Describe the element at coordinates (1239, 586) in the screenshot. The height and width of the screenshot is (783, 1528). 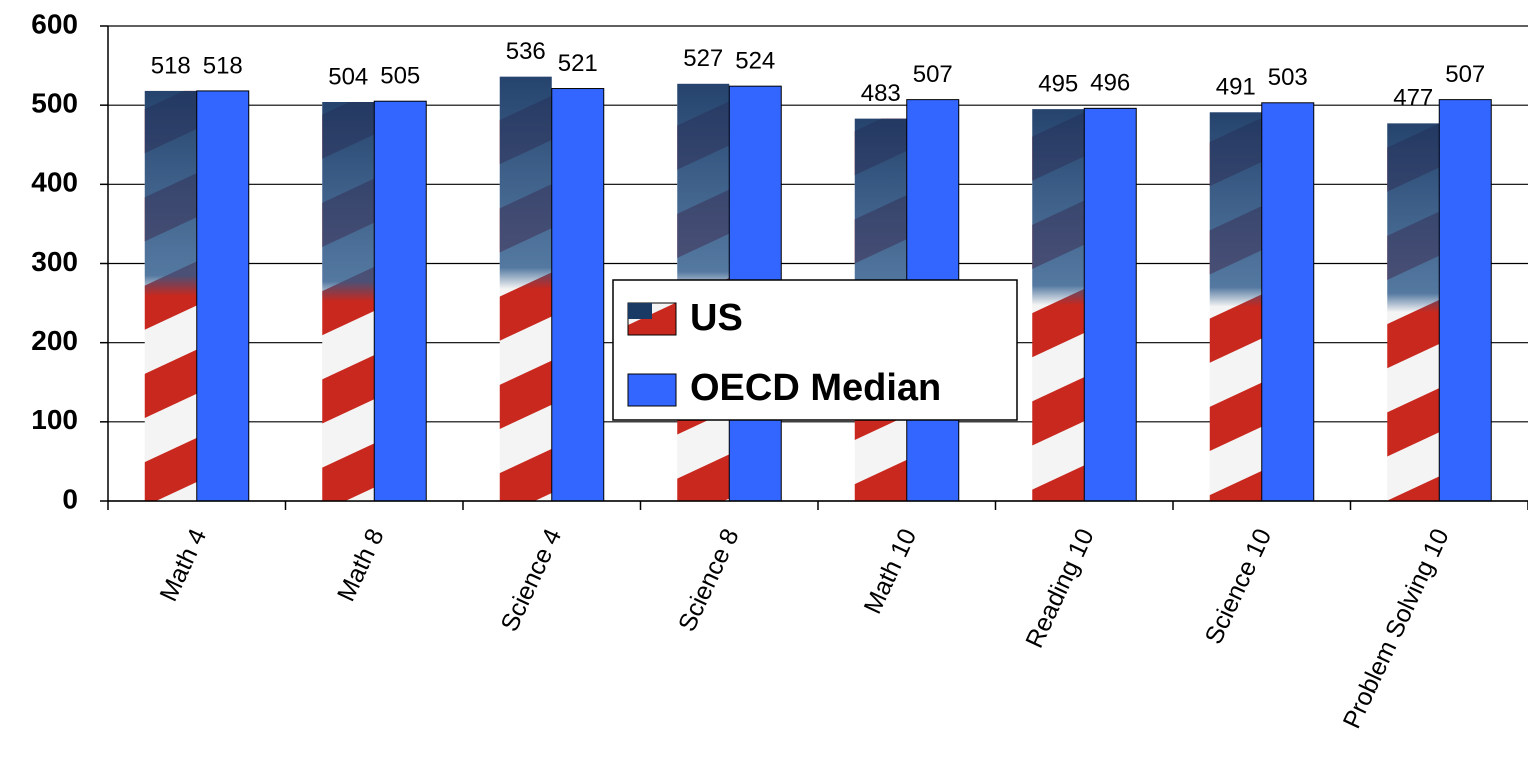
I see `x-tick-label: Science 10` at that location.